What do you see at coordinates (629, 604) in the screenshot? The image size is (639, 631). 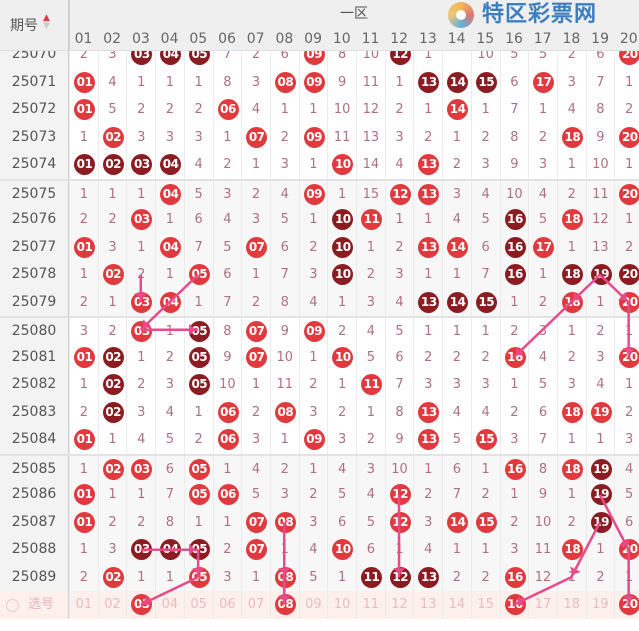 I see `selected-ball: 20` at bounding box center [629, 604].